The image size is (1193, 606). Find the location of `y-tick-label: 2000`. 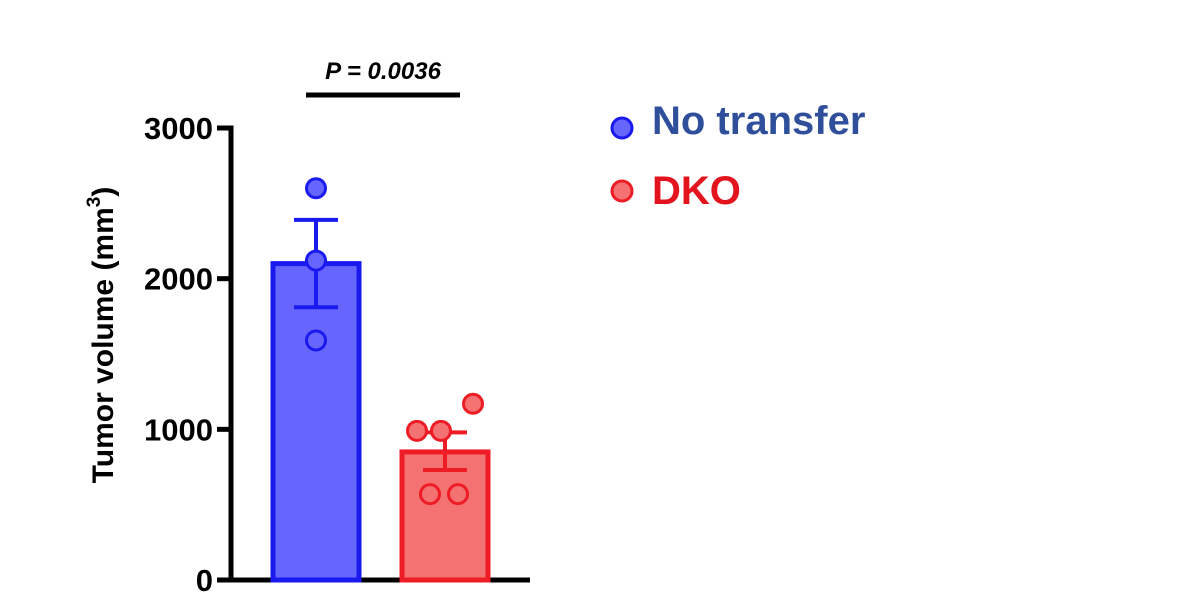

y-tick-label: 2000 is located at coordinates (178, 279).